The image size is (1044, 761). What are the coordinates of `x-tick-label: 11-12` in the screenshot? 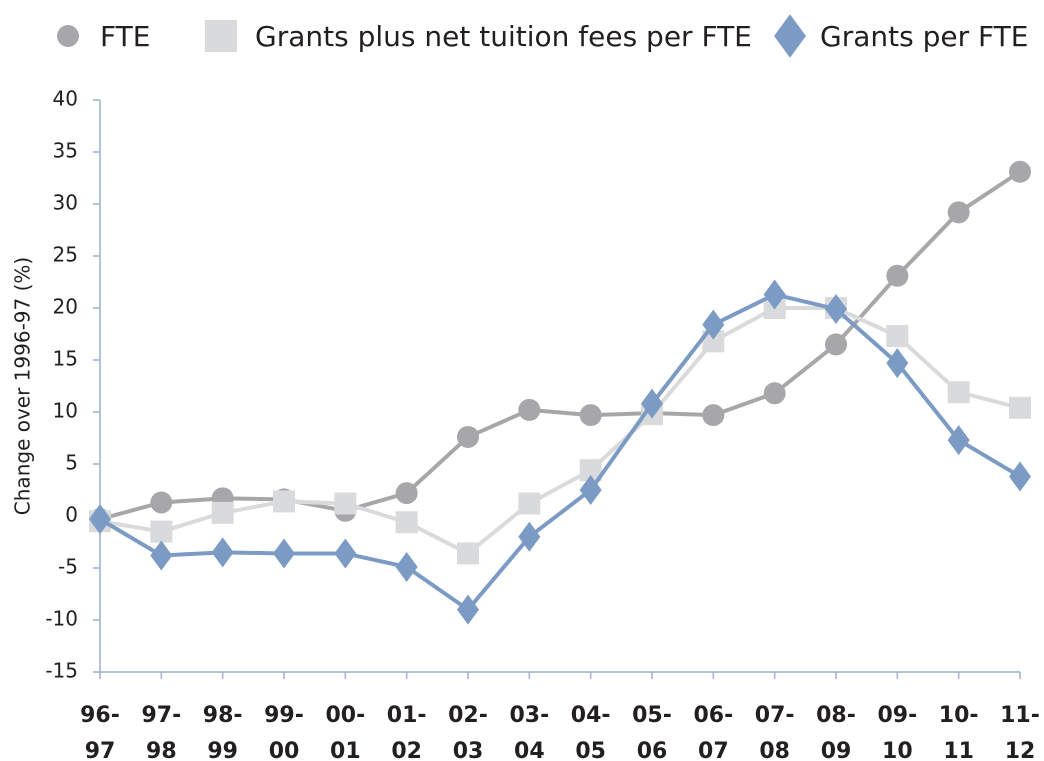 It's located at (1020, 732).